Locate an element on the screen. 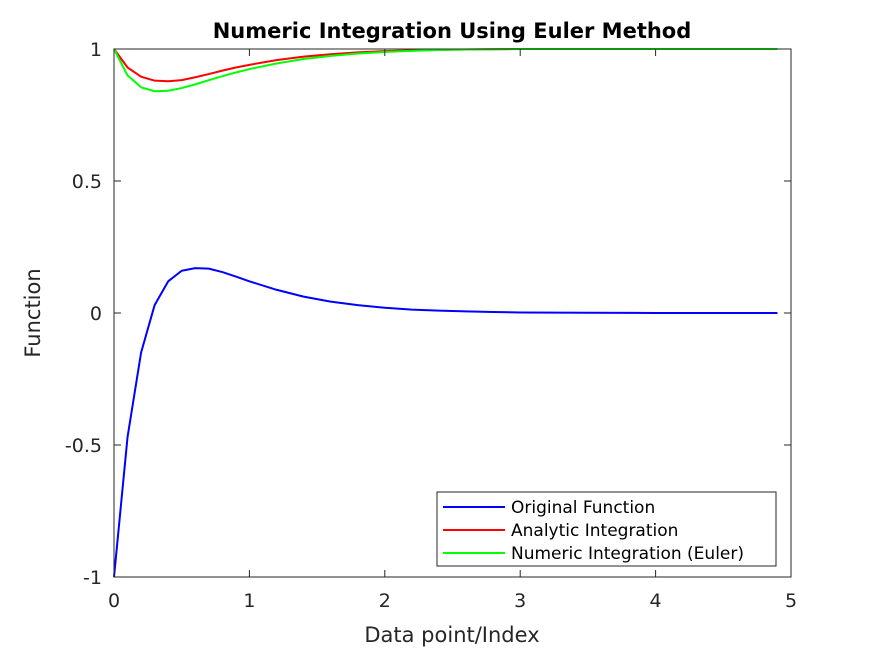 Image resolution: width=874 pixels, height=660 pixels. x-tick-label: 3 is located at coordinates (520, 601).